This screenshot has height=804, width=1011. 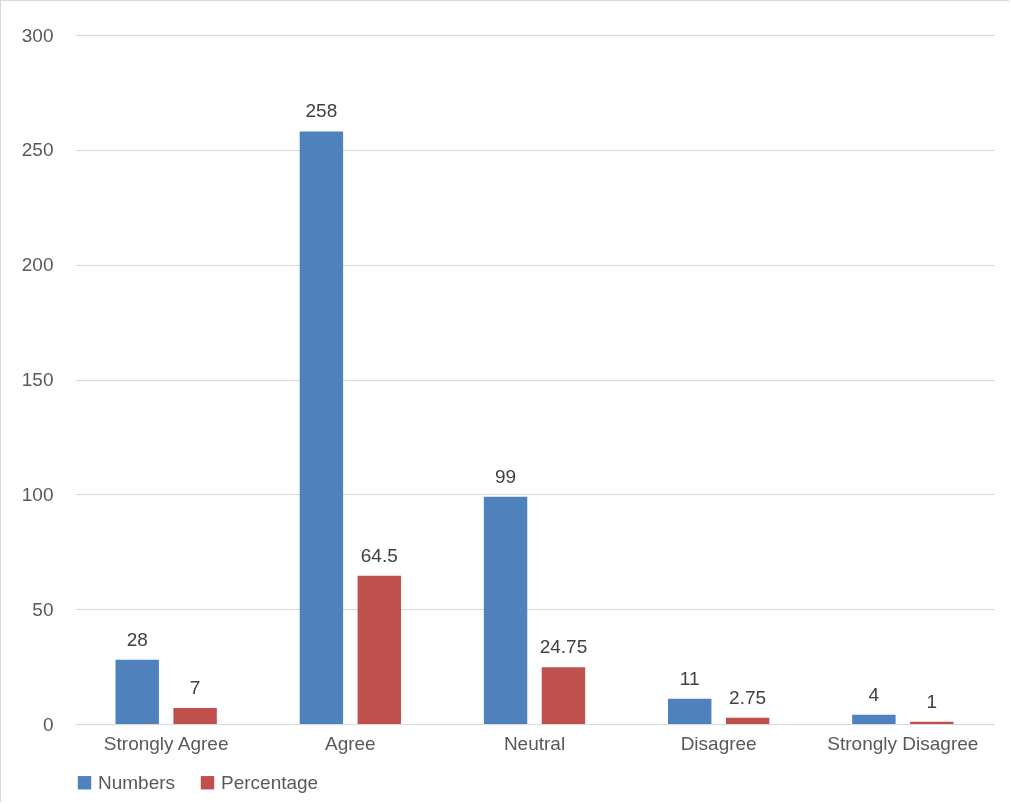 What do you see at coordinates (37, 35) in the screenshot?
I see `y-tick-label: 300` at bounding box center [37, 35].